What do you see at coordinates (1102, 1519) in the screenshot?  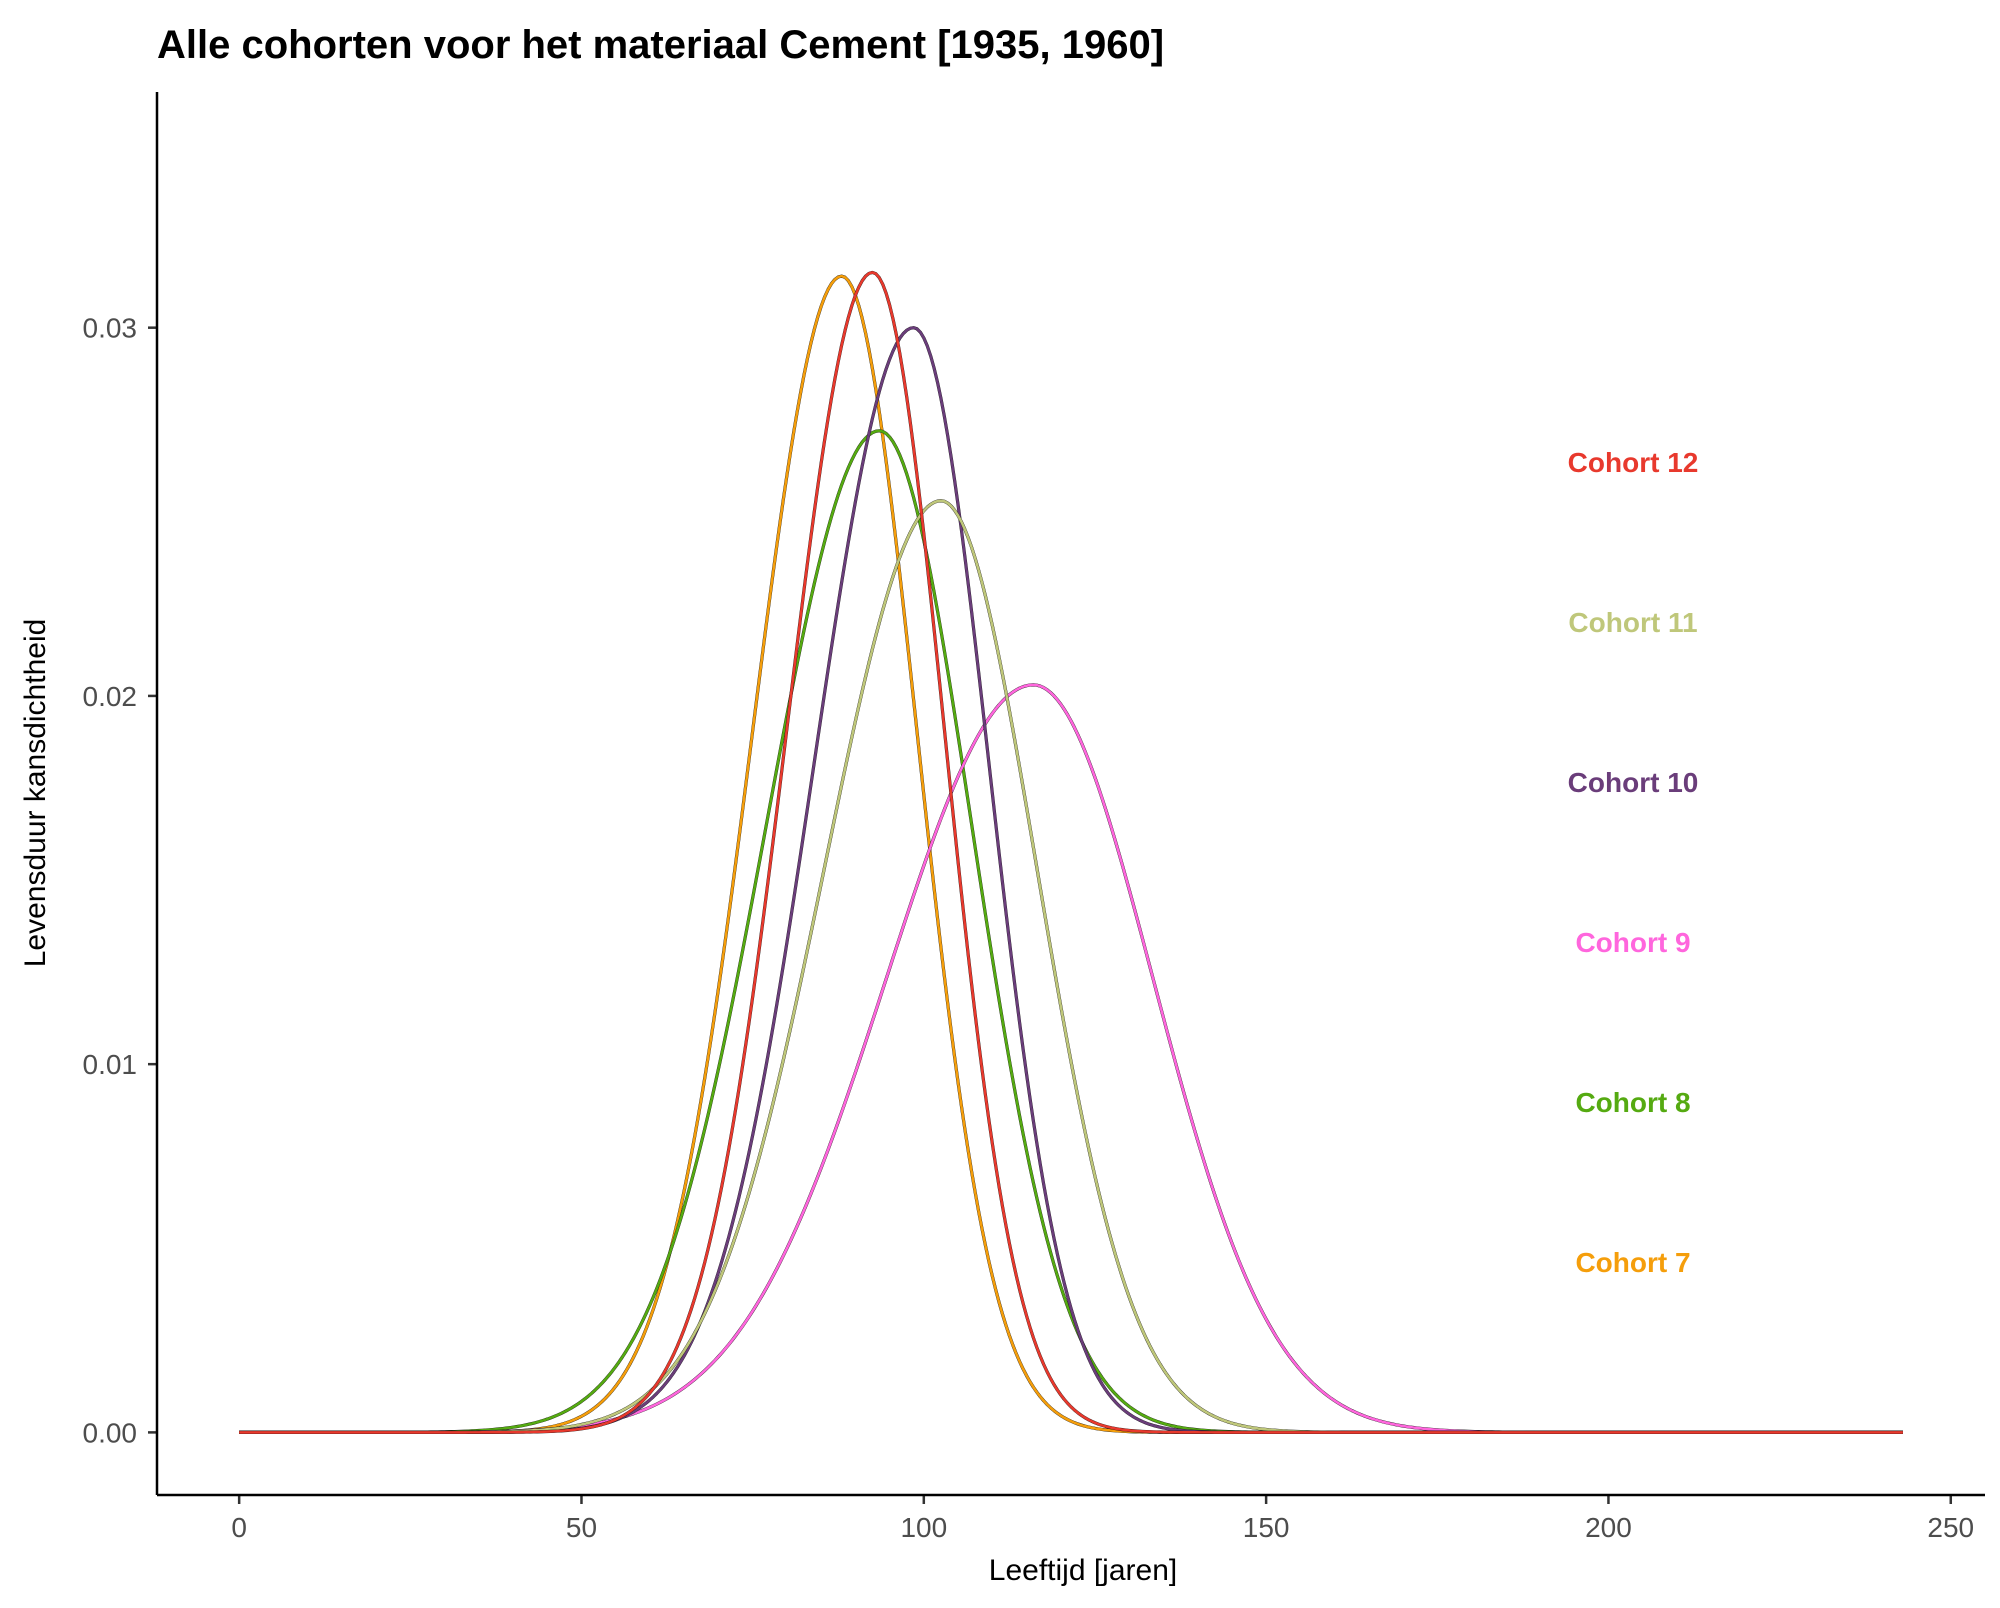 I see `x-axis-ticks: 0 50 100 150 200 250` at bounding box center [1102, 1519].